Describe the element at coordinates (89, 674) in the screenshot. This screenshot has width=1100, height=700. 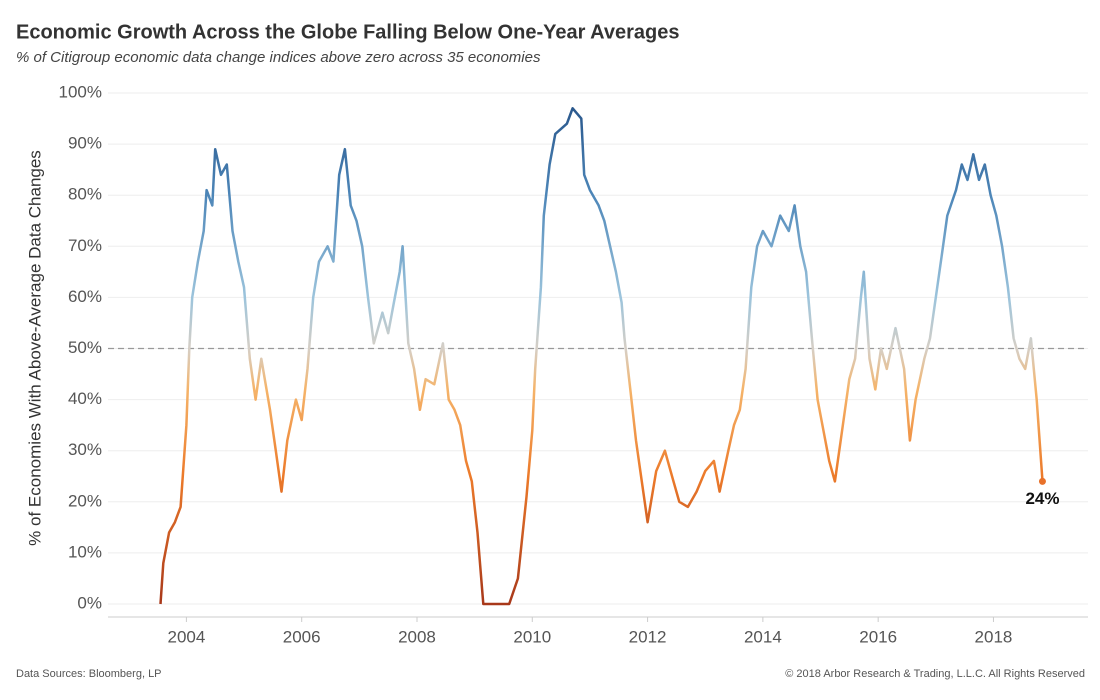
I see `source-note: Data Sources: Bloomberg, LP` at that location.